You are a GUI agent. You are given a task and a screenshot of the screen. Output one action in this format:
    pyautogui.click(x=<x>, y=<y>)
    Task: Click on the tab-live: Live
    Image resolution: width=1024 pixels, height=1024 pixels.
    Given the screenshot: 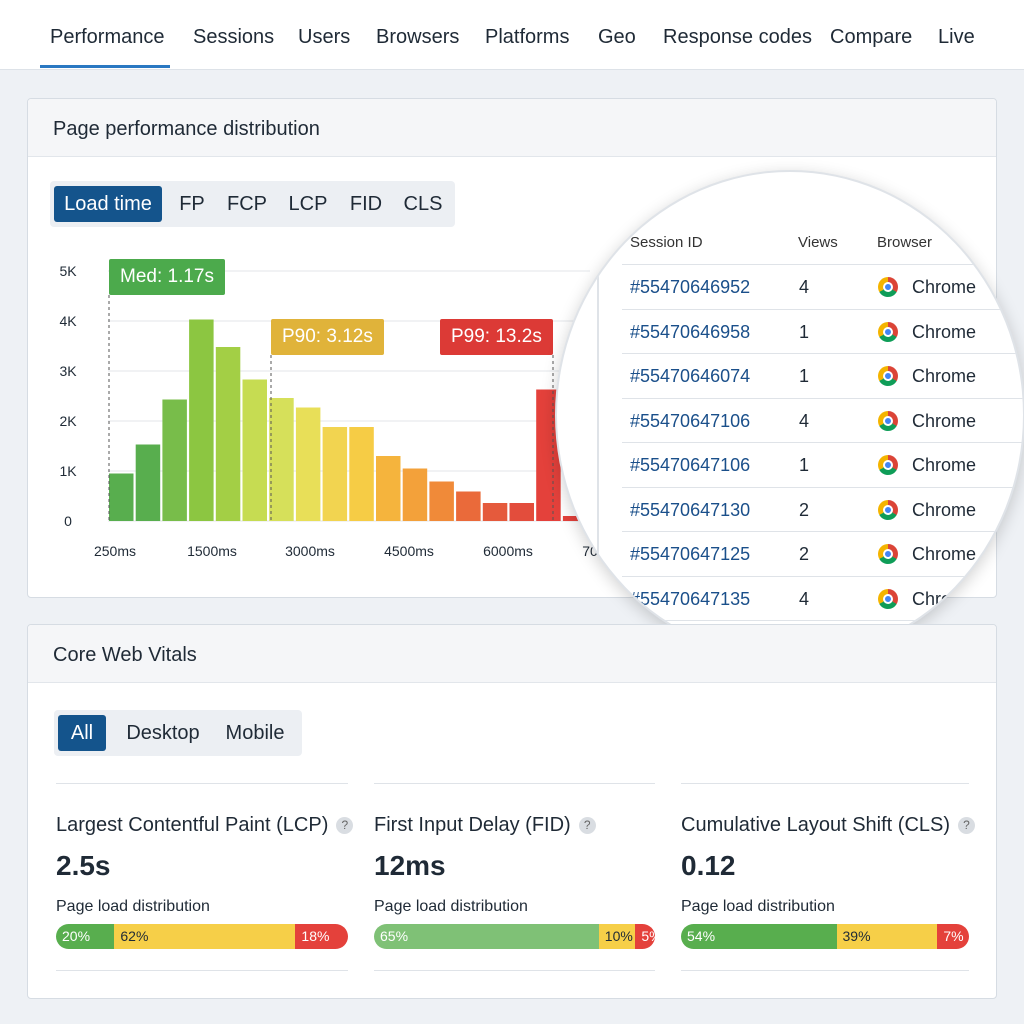 What is the action you would take?
    pyautogui.click(x=956, y=37)
    